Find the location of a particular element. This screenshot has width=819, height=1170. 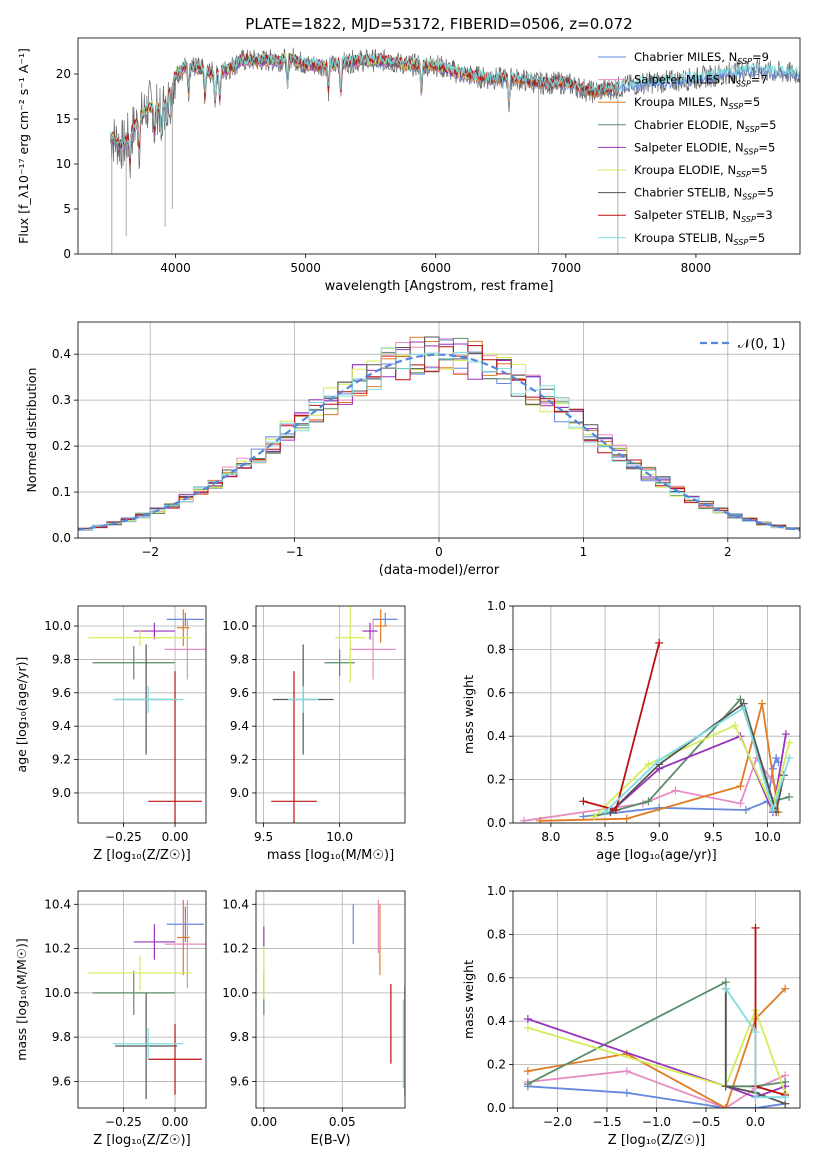

x-axis-label: E(B-V) is located at coordinates (330, 1140).